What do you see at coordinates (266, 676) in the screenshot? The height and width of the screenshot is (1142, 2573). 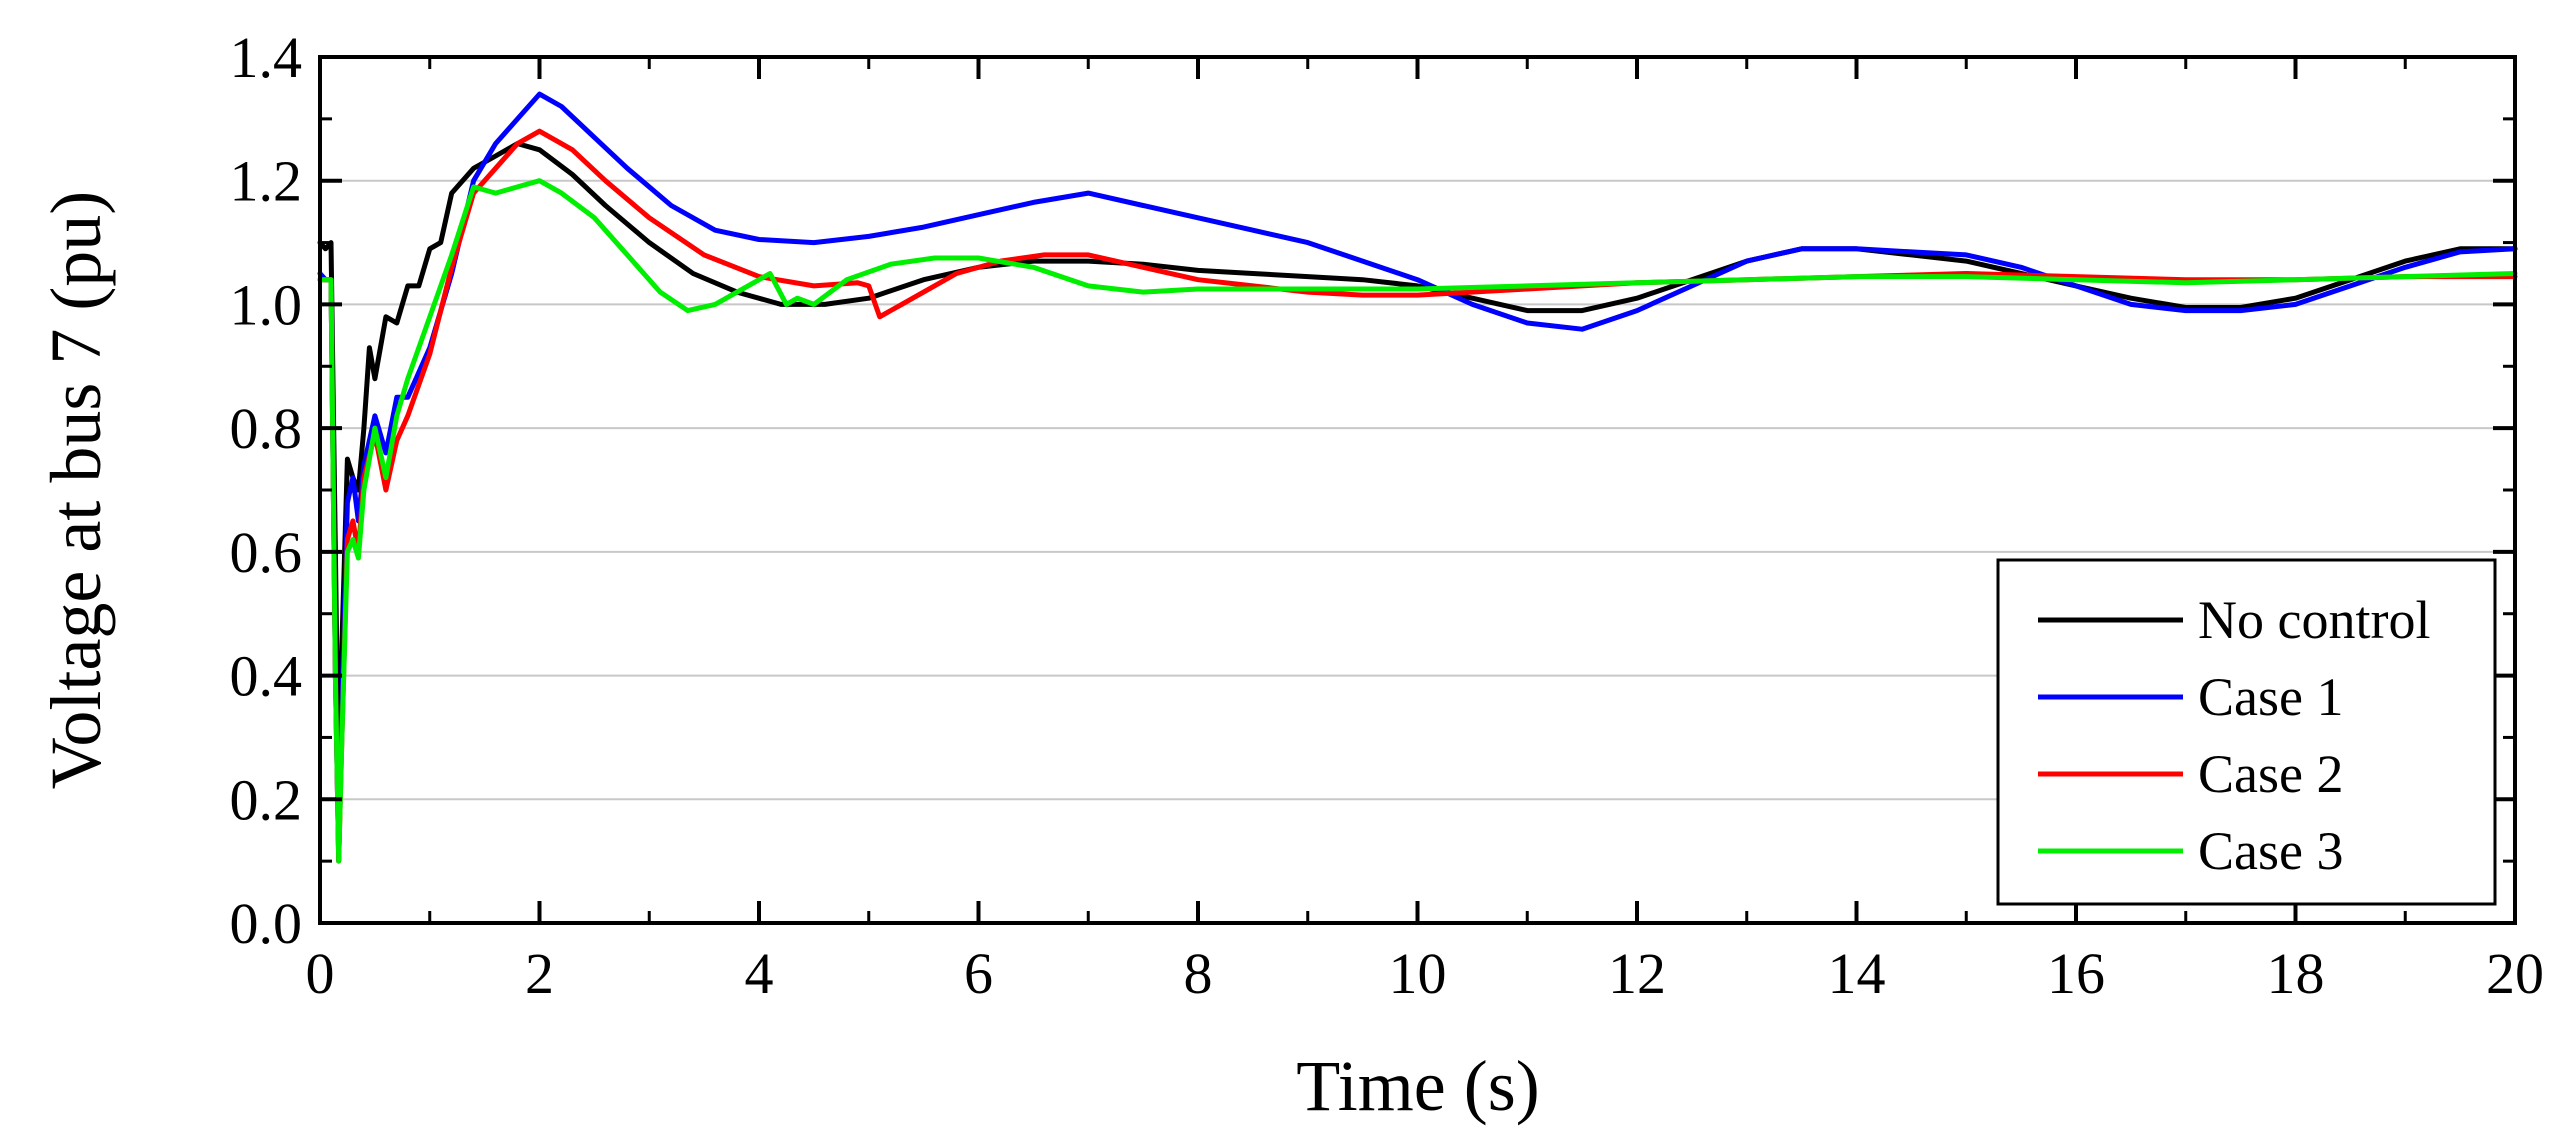 I see `y-tick-label: 0.4` at bounding box center [266, 676].